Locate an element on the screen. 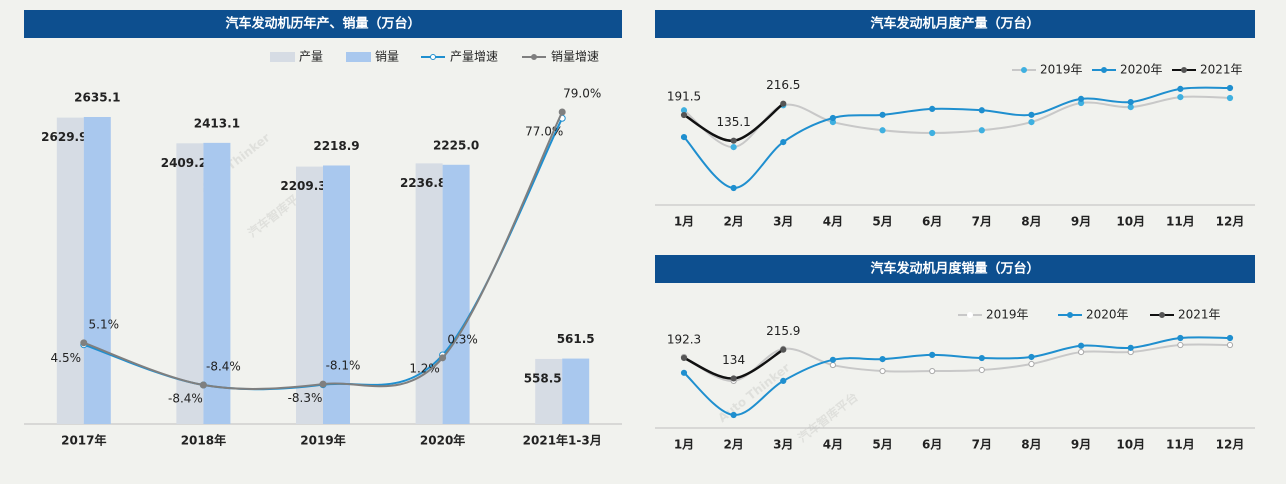 The height and width of the screenshot is (484, 1286). data-label: 135.1 is located at coordinates (733, 122).